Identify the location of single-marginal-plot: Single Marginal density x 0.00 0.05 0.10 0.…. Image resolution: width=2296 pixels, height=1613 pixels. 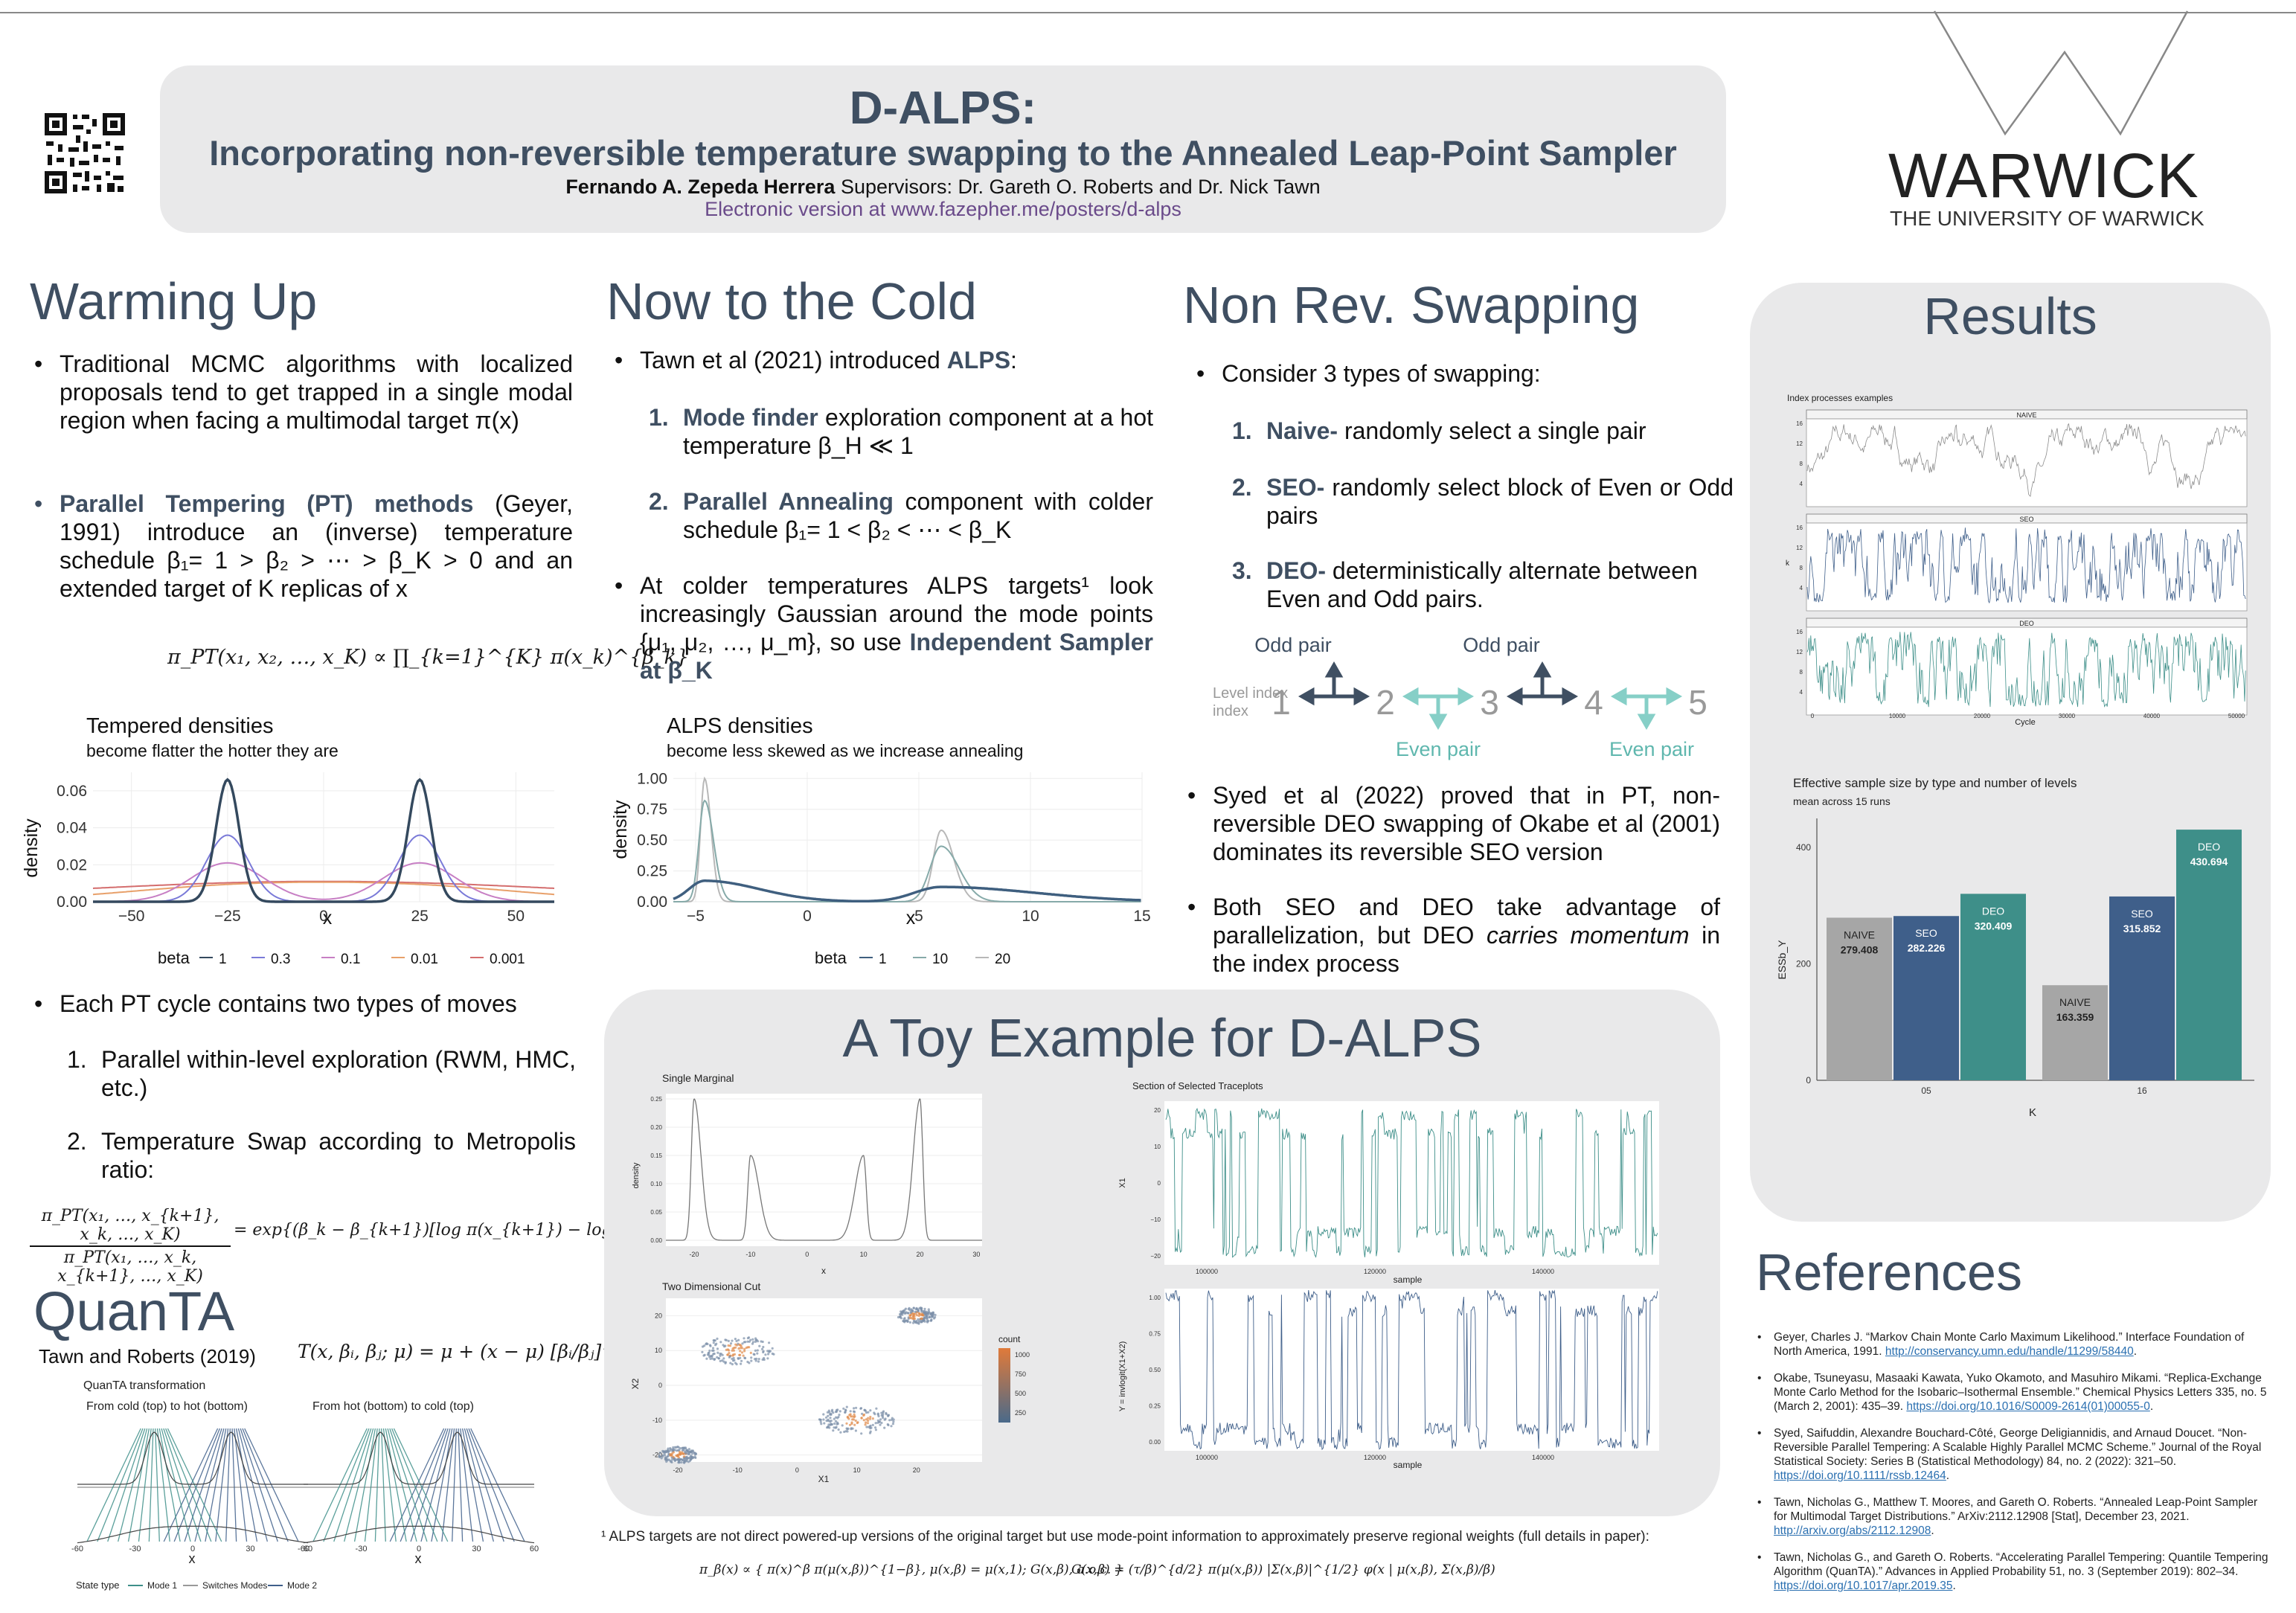
(807, 1174).